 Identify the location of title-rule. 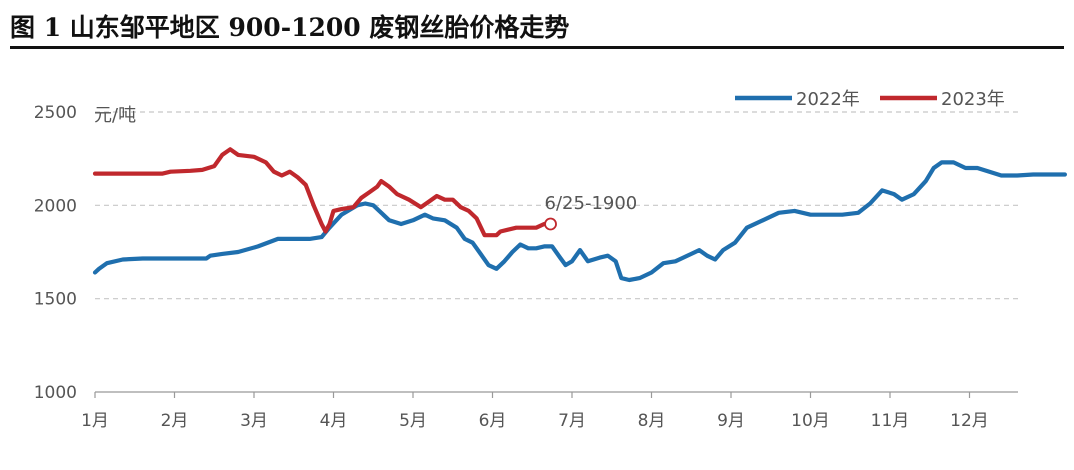
(537, 47).